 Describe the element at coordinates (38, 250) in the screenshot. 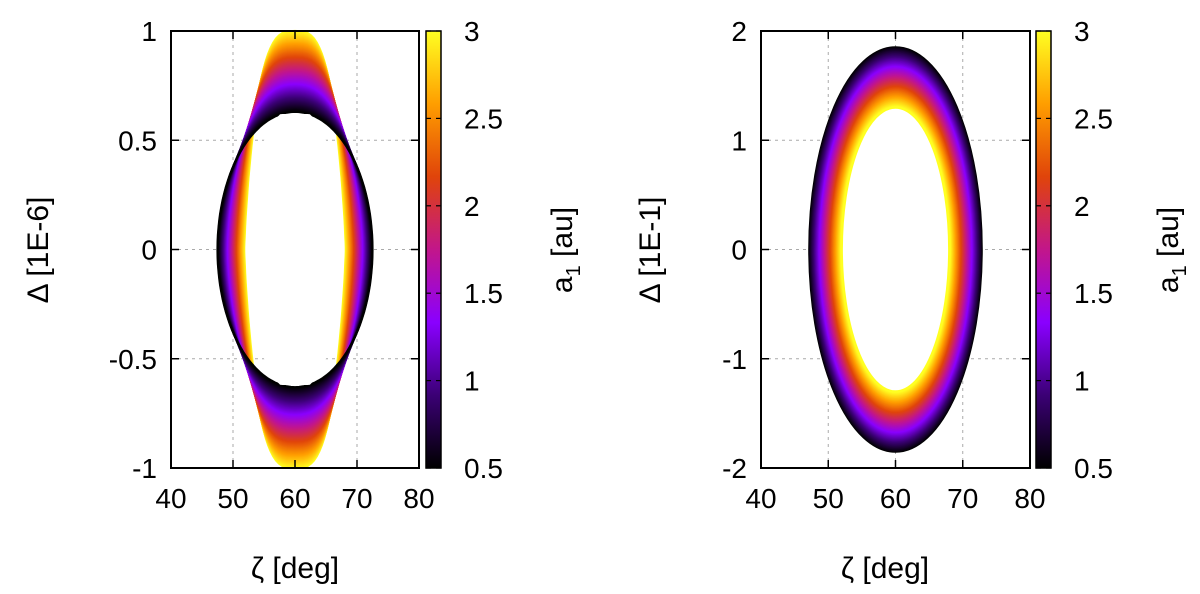

I see `y-axis-label-left: Δ [1E-6]` at that location.